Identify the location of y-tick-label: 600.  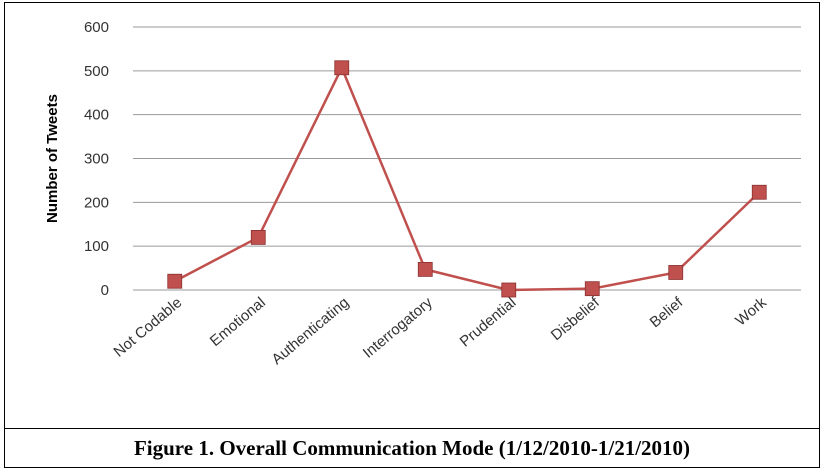
(96, 27).